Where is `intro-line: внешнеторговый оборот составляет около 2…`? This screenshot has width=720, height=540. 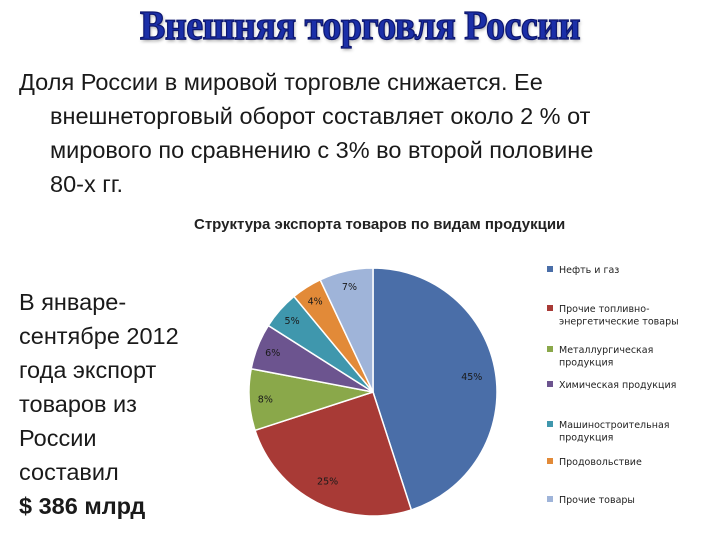 intro-line: внешнеторговый оборот составляет около 2… is located at coordinates (320, 116).